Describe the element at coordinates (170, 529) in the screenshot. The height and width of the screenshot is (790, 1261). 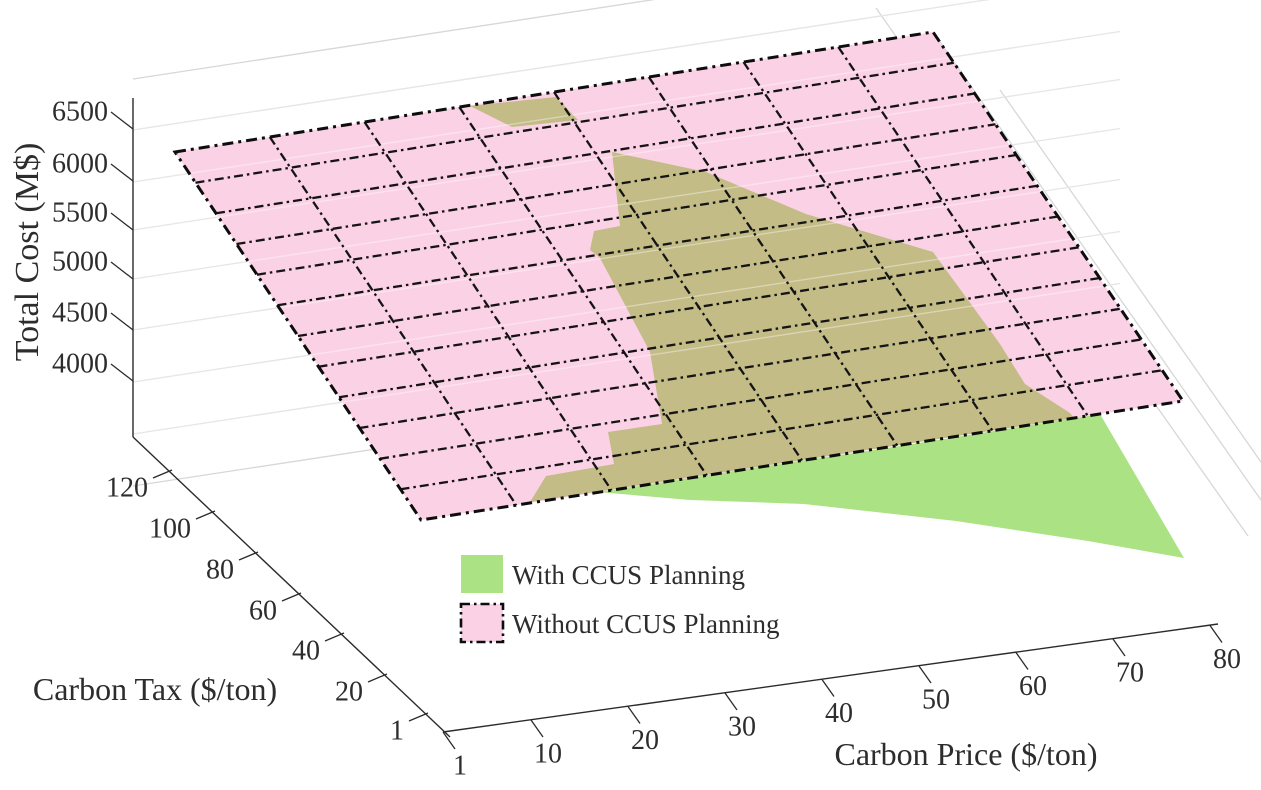
I see `y-tick-label: 100` at that location.